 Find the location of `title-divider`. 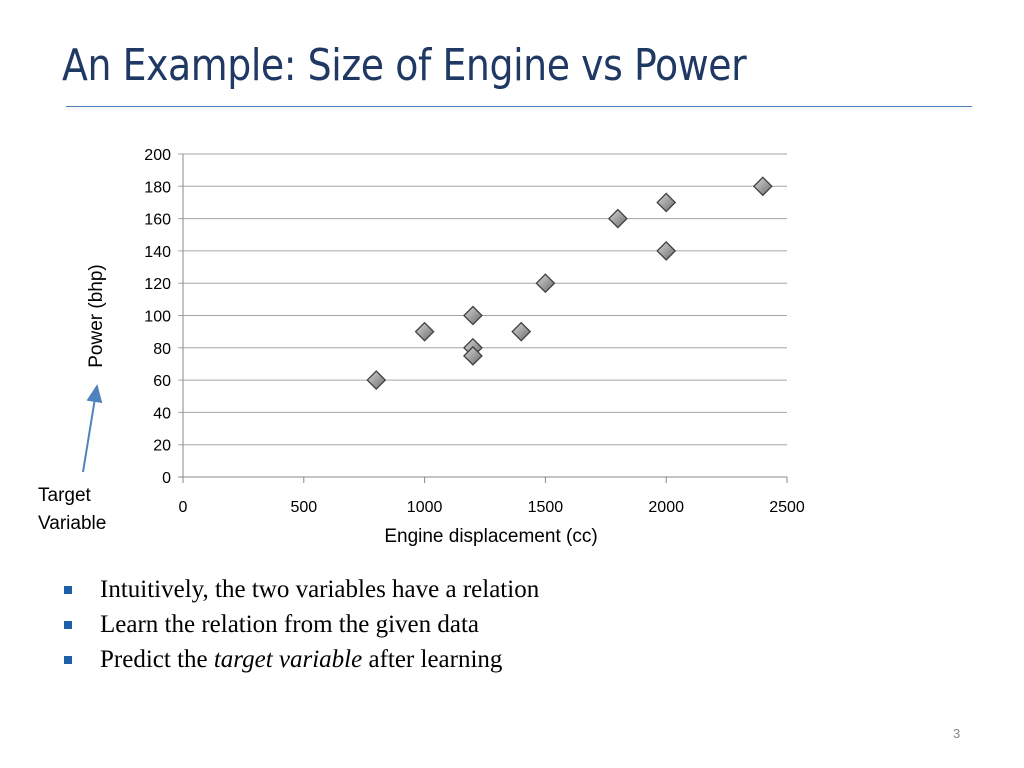

title-divider is located at coordinates (519, 106).